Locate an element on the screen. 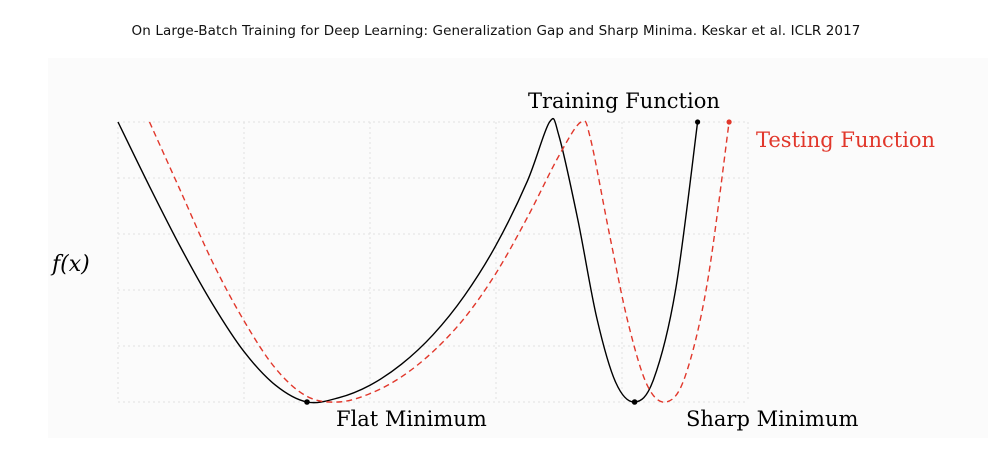 This screenshot has height=460, width=992. sharp-minimum-label: Sharp Minimum is located at coordinates (772, 419).